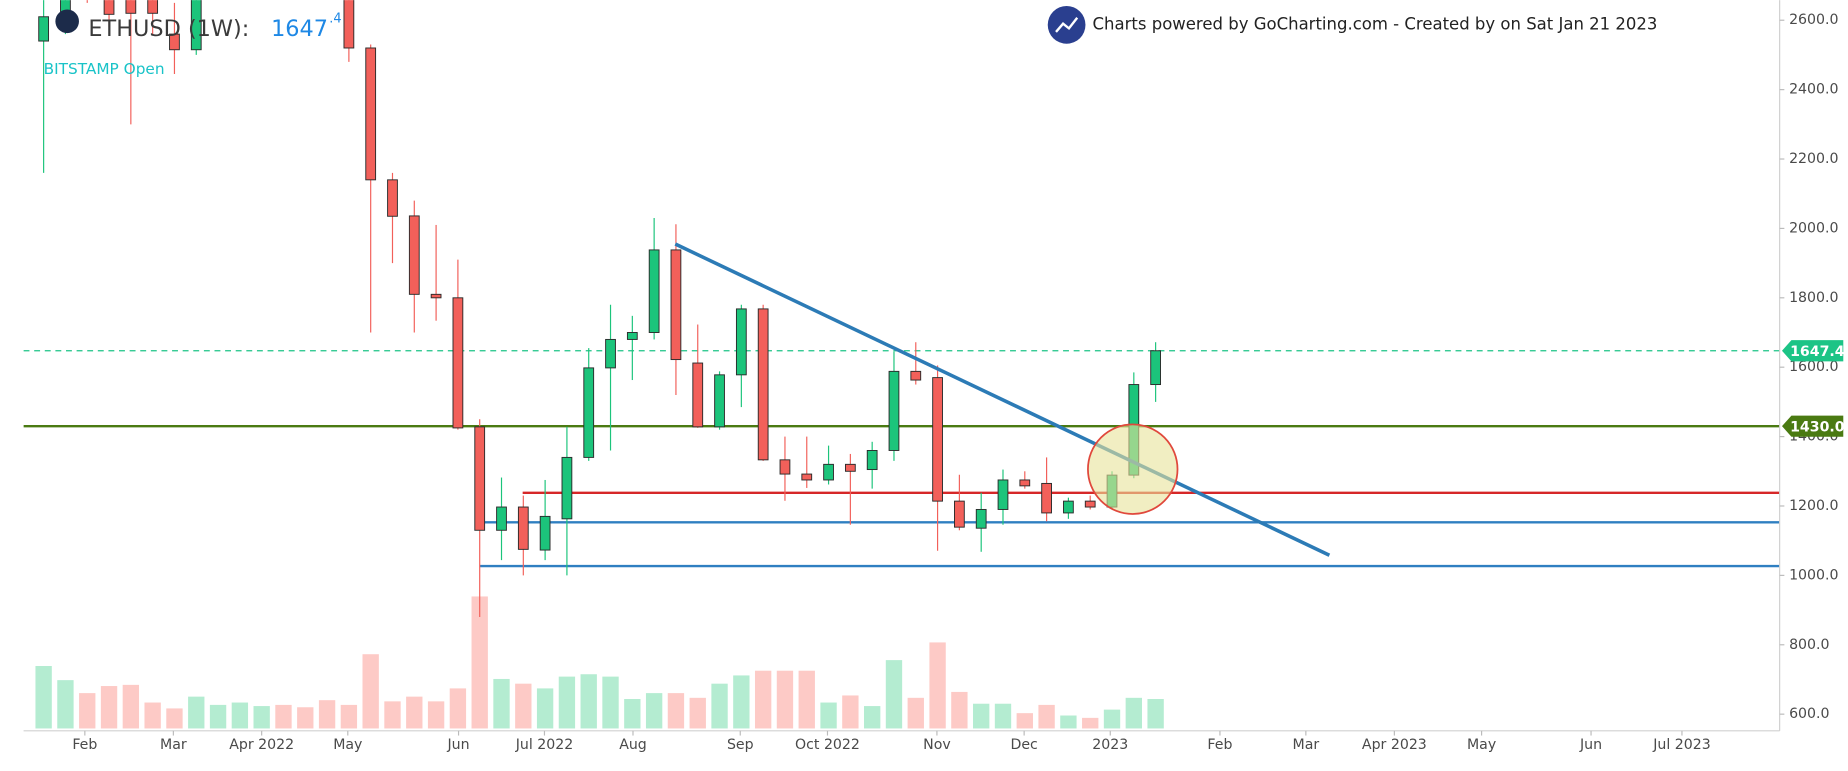 This screenshot has width=1848, height=771. What do you see at coordinates (1809, 714) in the screenshot?
I see `y-tick-label: 600.0` at bounding box center [1809, 714].